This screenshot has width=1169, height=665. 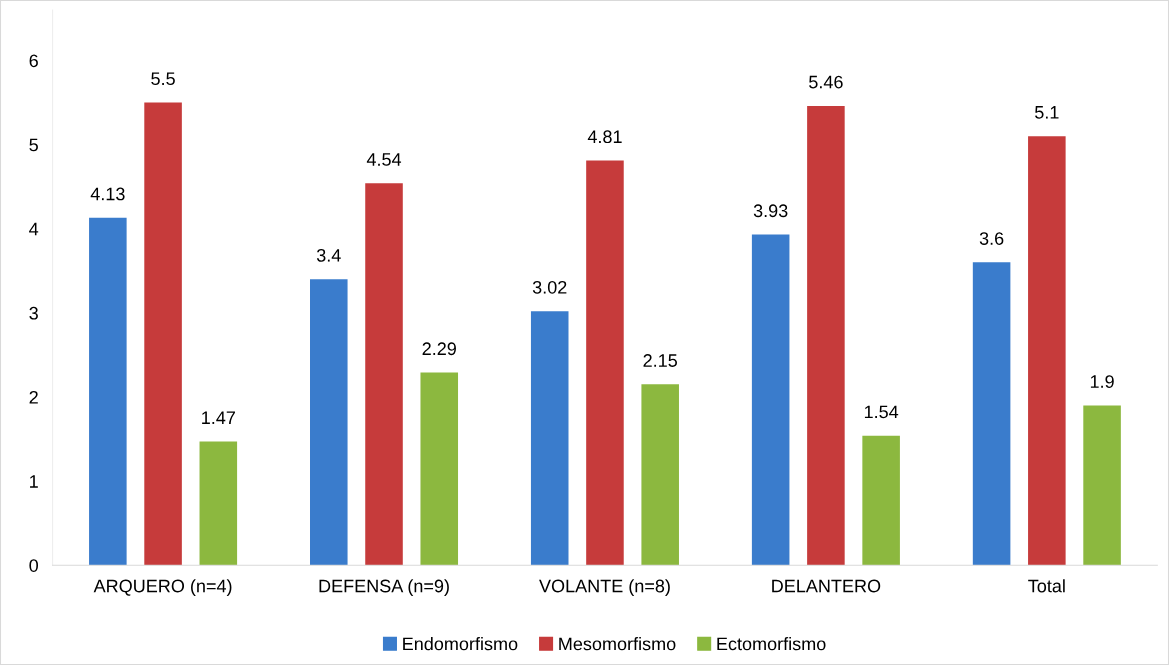 I want to click on data-label: 3.93, so click(x=770, y=211).